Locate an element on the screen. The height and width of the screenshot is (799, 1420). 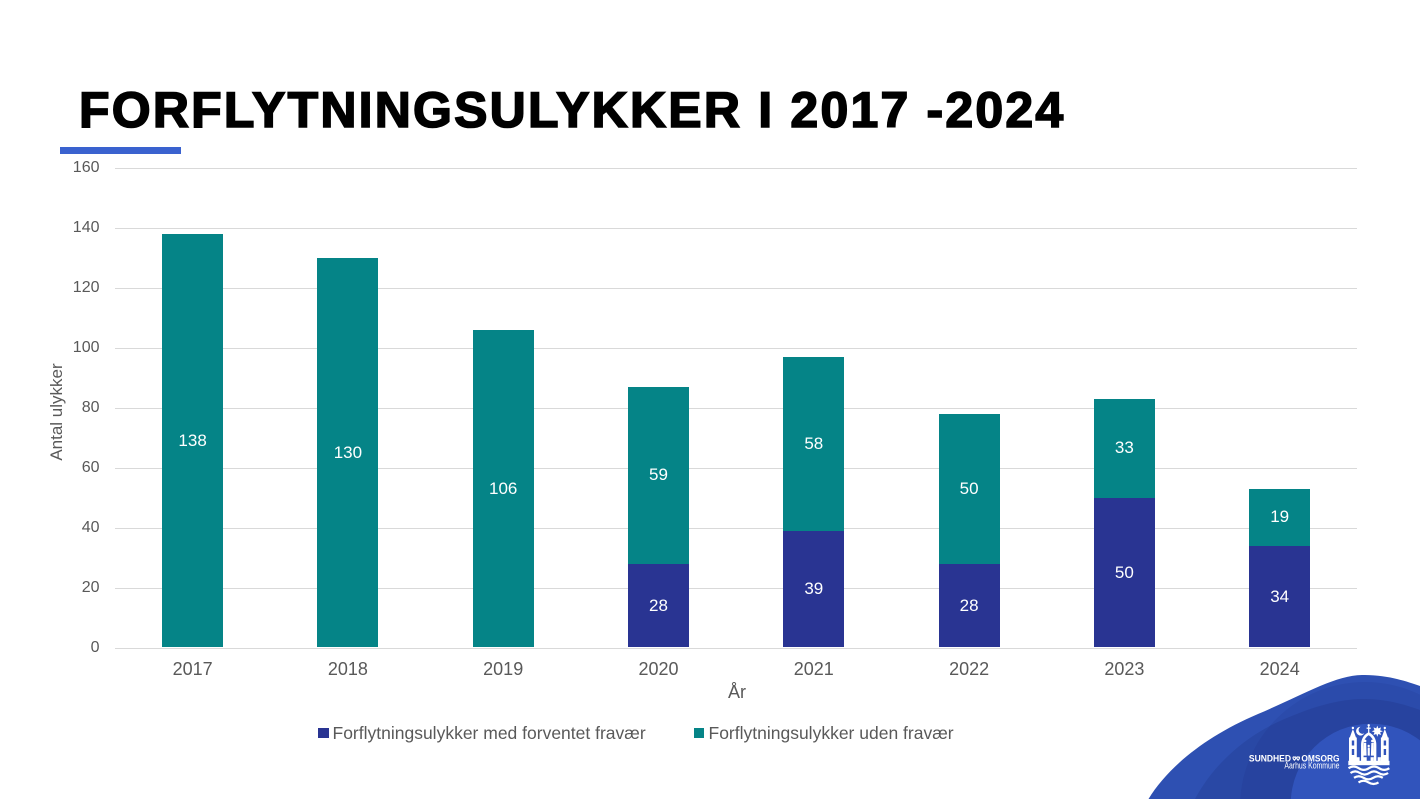
svg-text: Aarhus Kommune is located at coordinates (1311, 766).